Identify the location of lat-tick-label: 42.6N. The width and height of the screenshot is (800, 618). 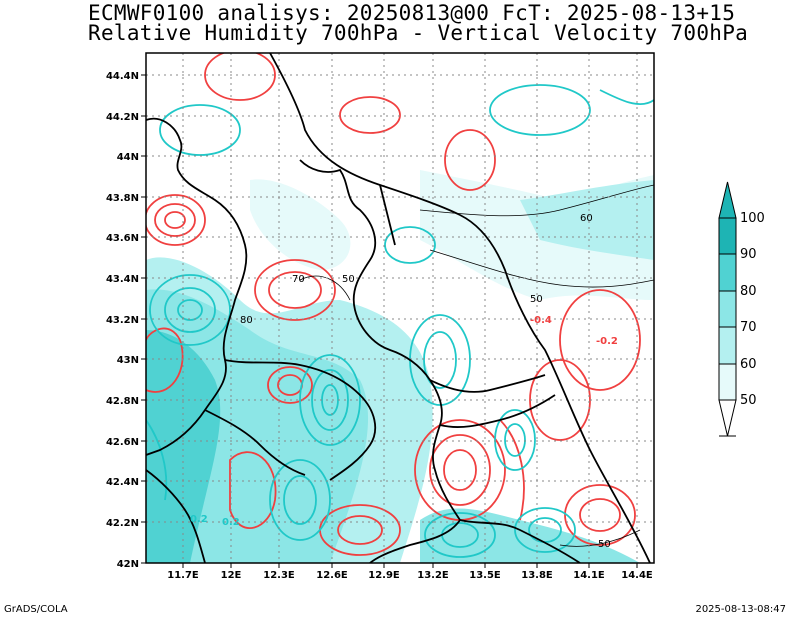
(122, 442).